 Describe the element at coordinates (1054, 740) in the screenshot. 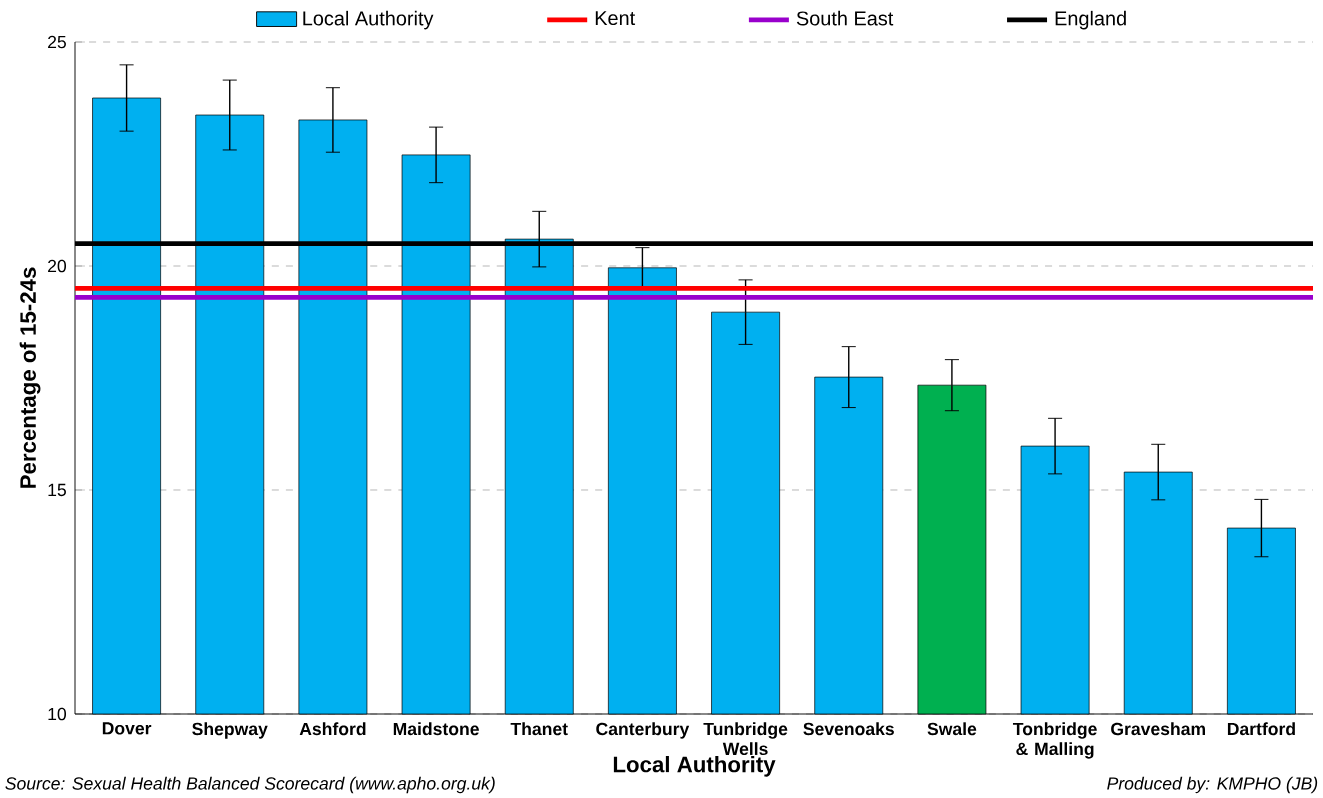

I see `x-tick-label: Tonbridge & Malling` at that location.